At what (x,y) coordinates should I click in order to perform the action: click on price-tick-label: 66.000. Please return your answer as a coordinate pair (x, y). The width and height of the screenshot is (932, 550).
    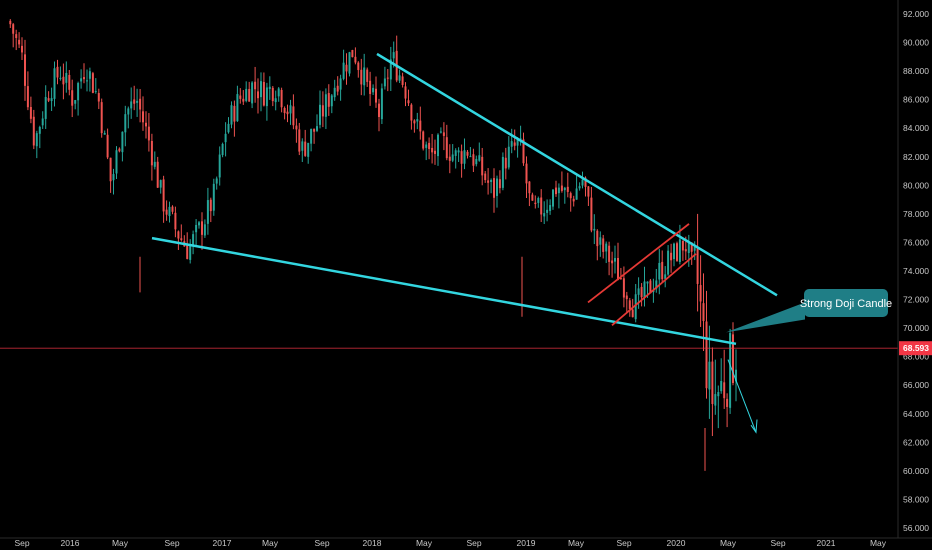
    Looking at the image, I should click on (916, 385).